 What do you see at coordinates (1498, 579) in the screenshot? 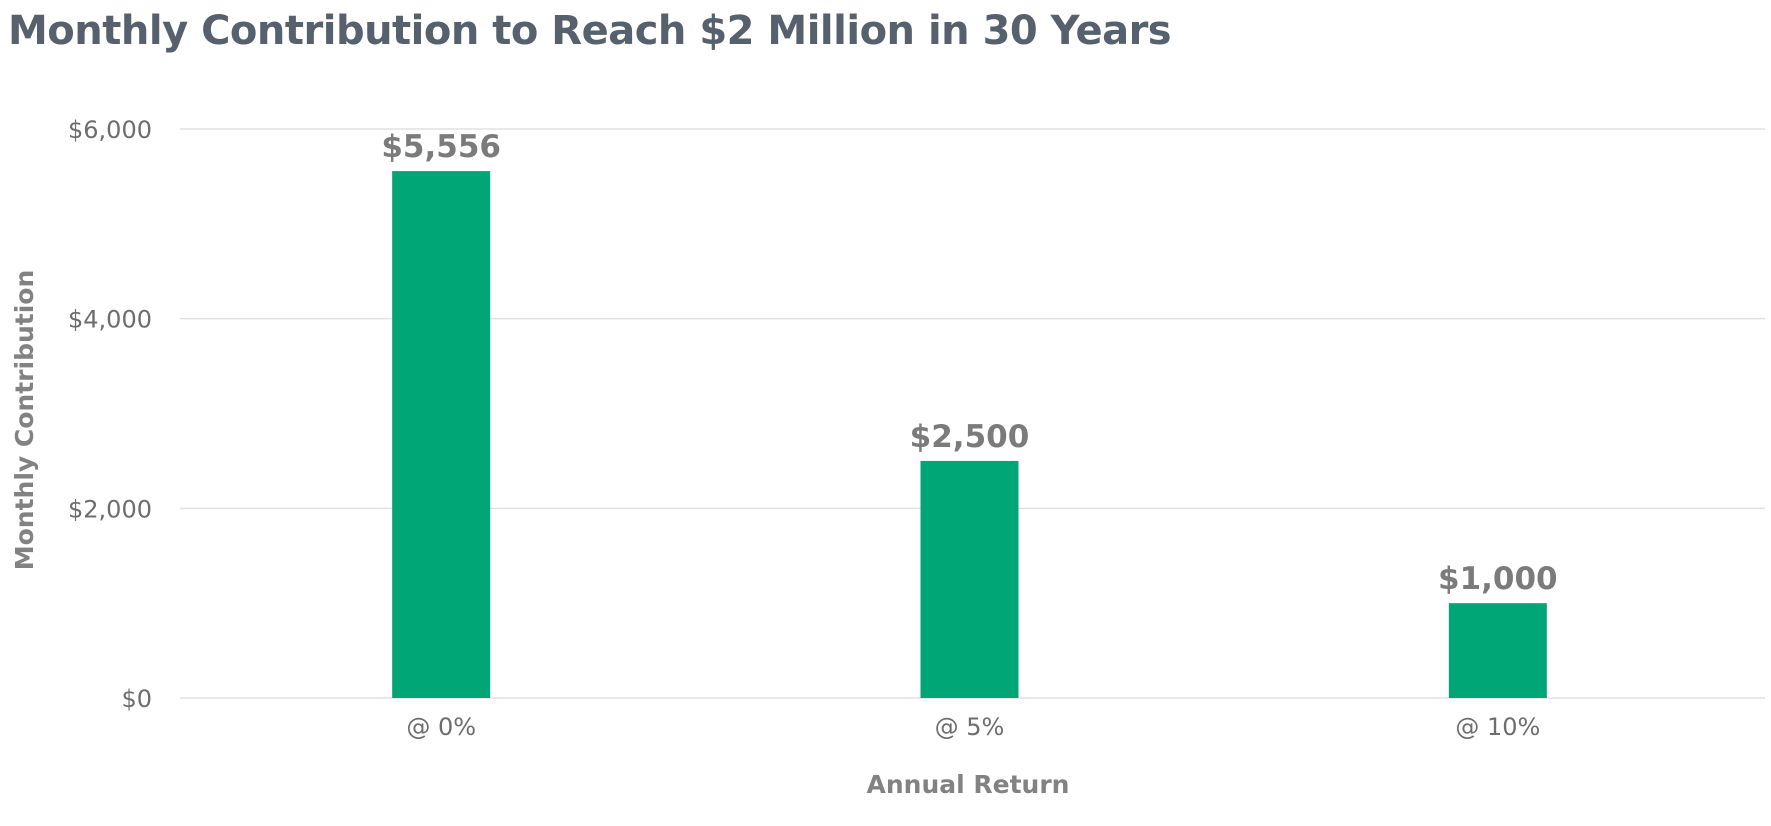
I see `data-label: $1,000` at bounding box center [1498, 579].